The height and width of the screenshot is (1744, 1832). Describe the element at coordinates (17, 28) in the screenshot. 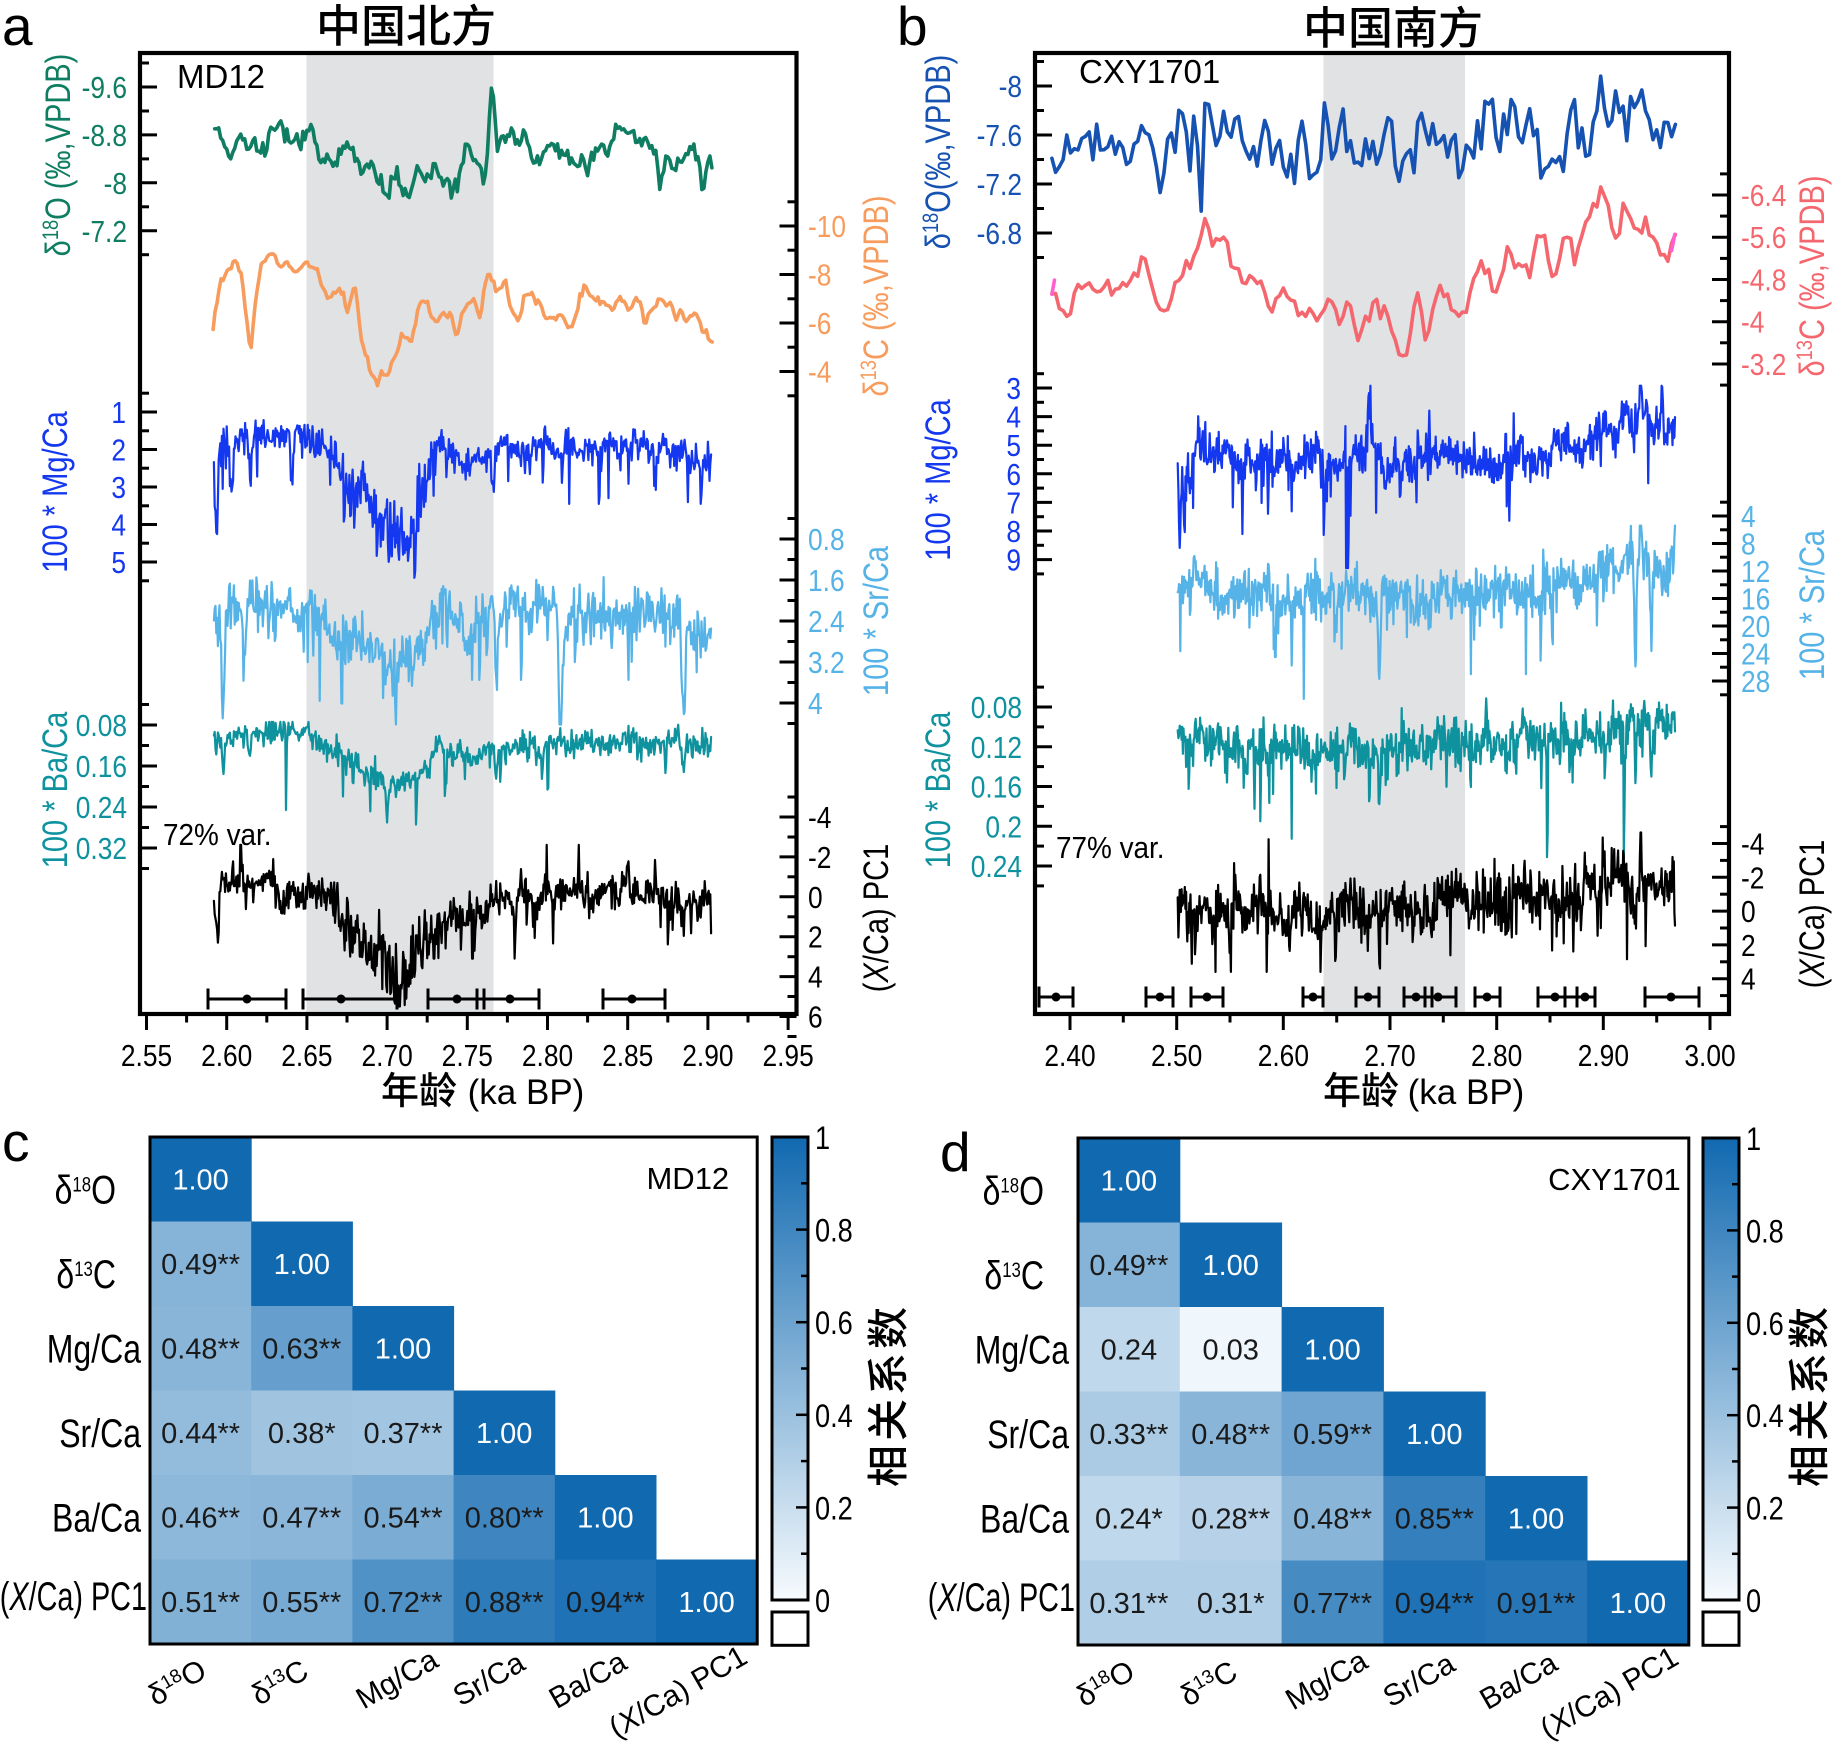

I see `svg-text: a` at that location.